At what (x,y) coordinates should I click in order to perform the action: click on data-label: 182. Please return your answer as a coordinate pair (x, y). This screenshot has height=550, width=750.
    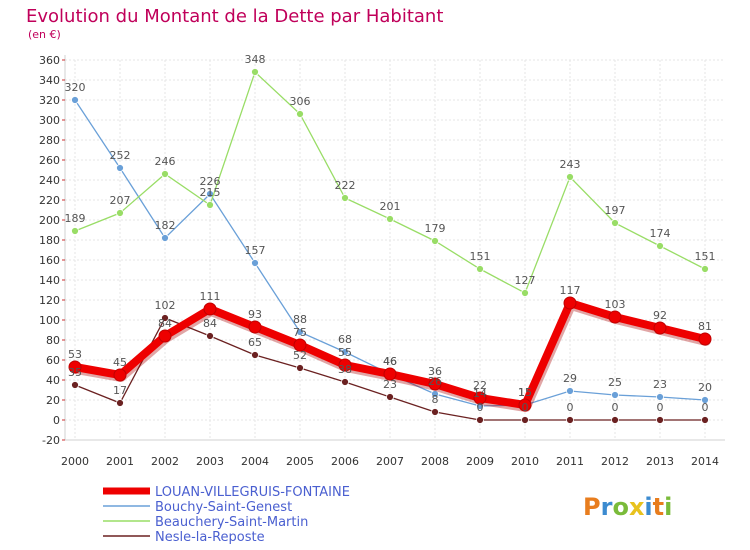
    Looking at the image, I should click on (165, 225).